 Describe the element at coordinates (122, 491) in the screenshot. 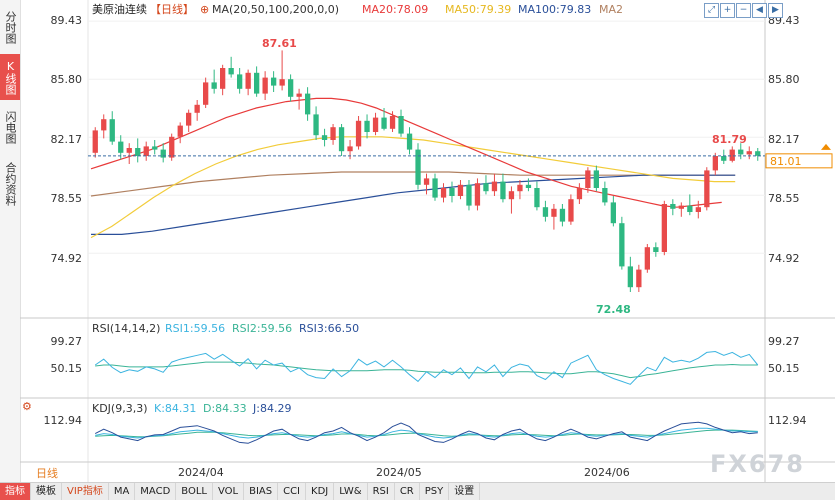

I see `toolbar-item-ma: MA` at that location.